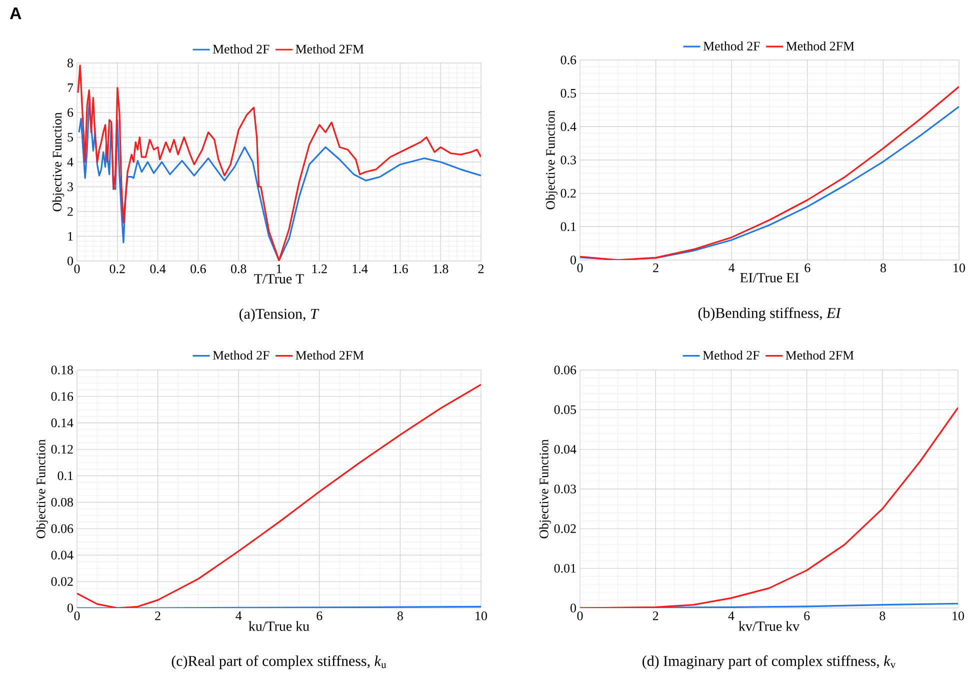 This screenshot has width=971, height=698. Describe the element at coordinates (70, 63) in the screenshot. I see `y-tick-label: 8` at that location.